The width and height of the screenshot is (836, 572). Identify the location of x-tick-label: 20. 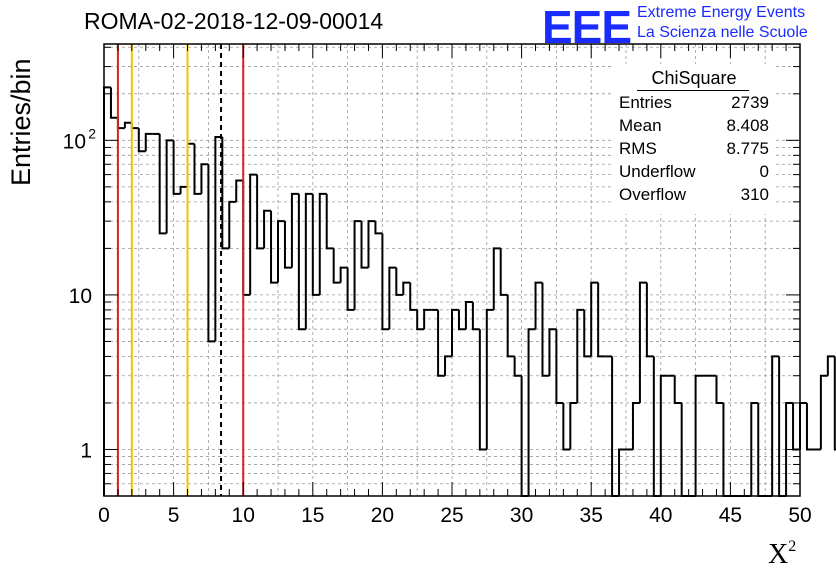
(382, 515).